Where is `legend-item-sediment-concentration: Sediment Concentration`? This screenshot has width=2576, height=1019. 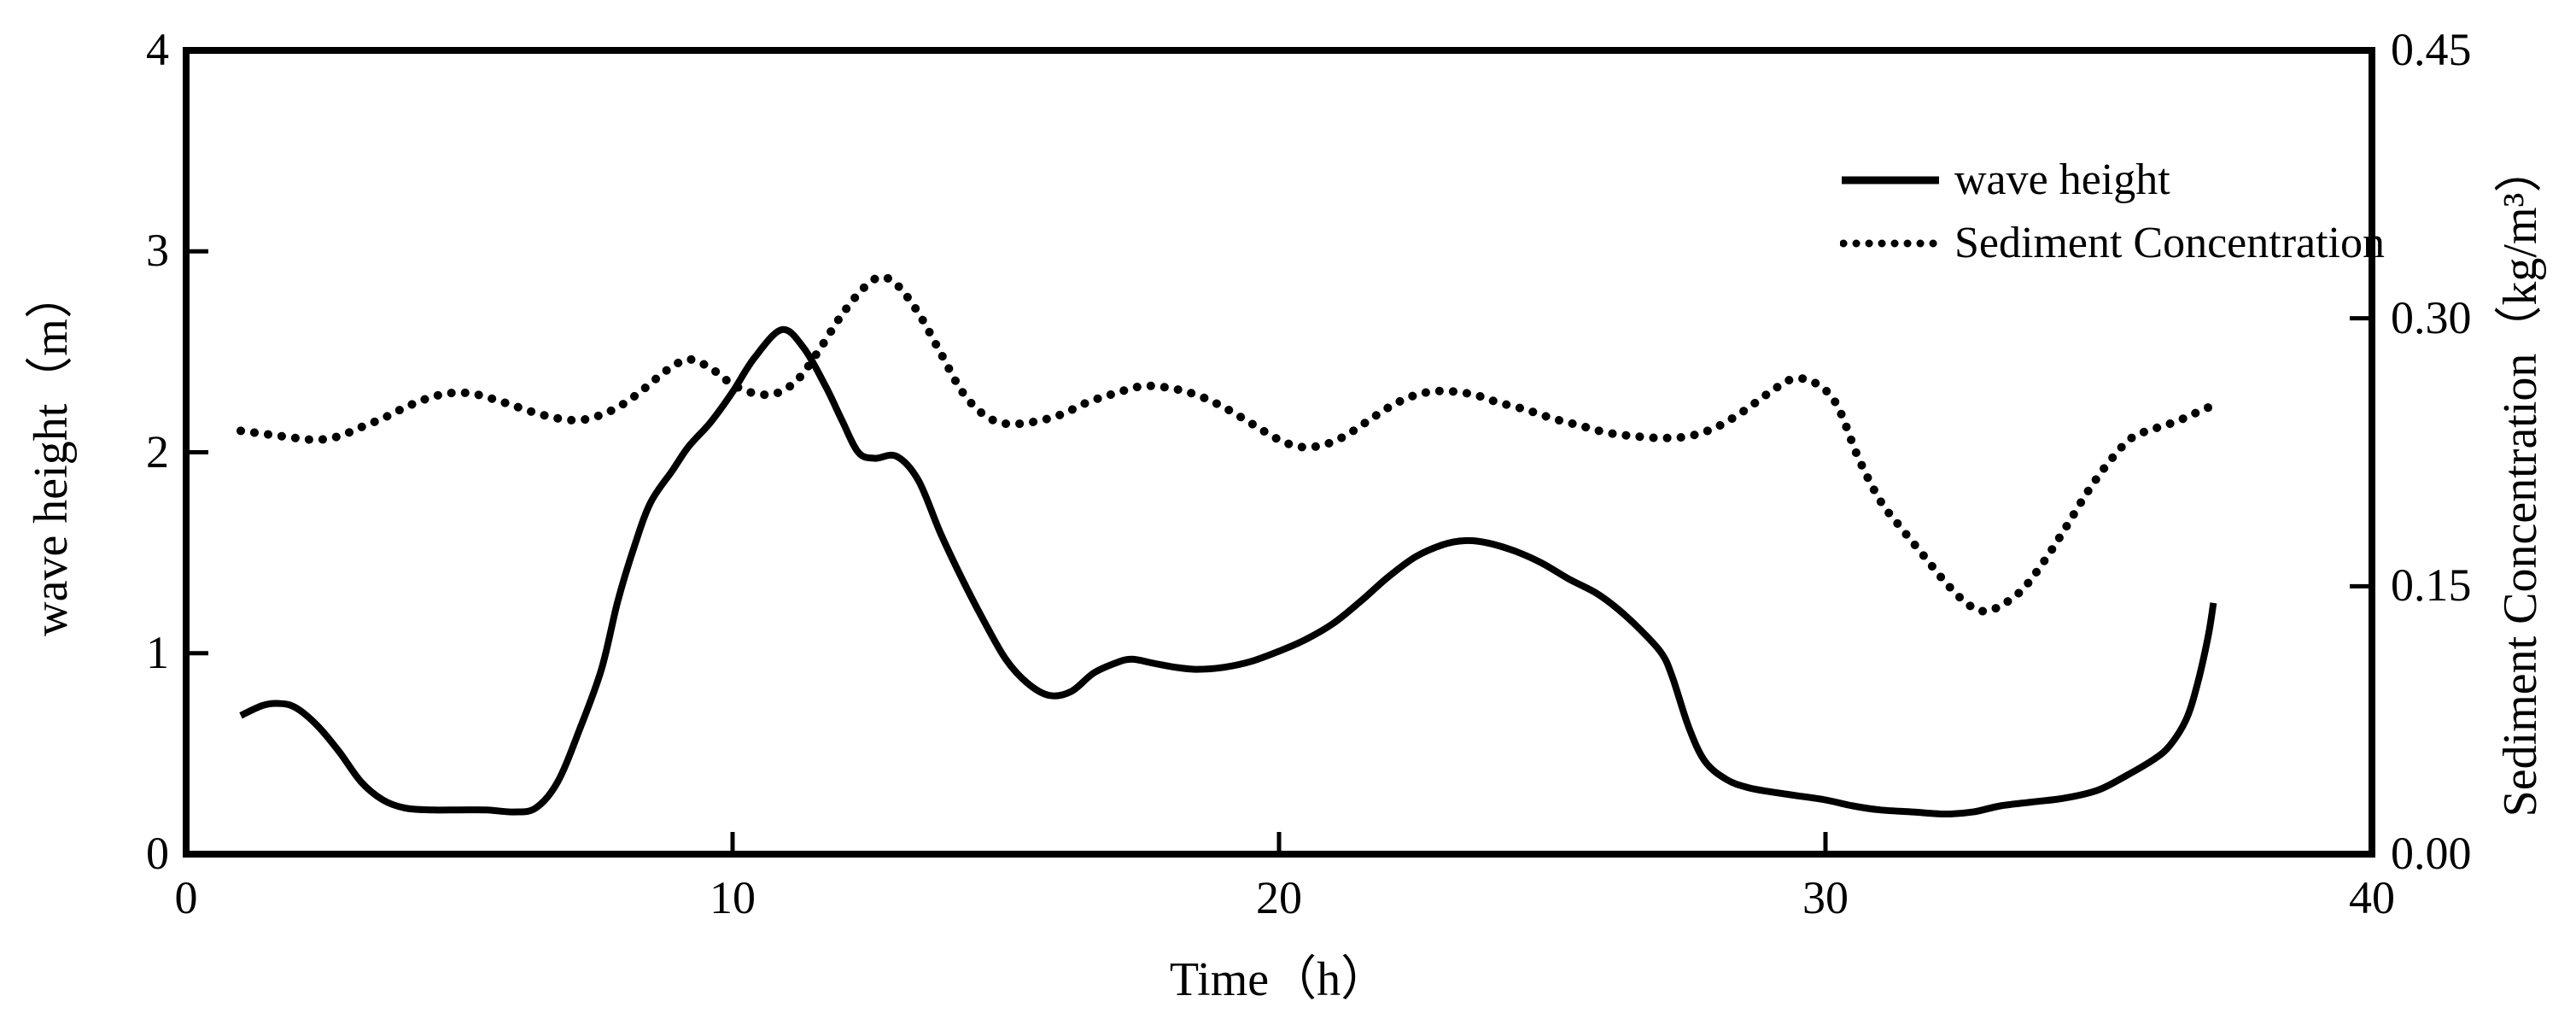
legend-item-sediment-concentration: Sediment Concentration is located at coordinates (2112, 243).